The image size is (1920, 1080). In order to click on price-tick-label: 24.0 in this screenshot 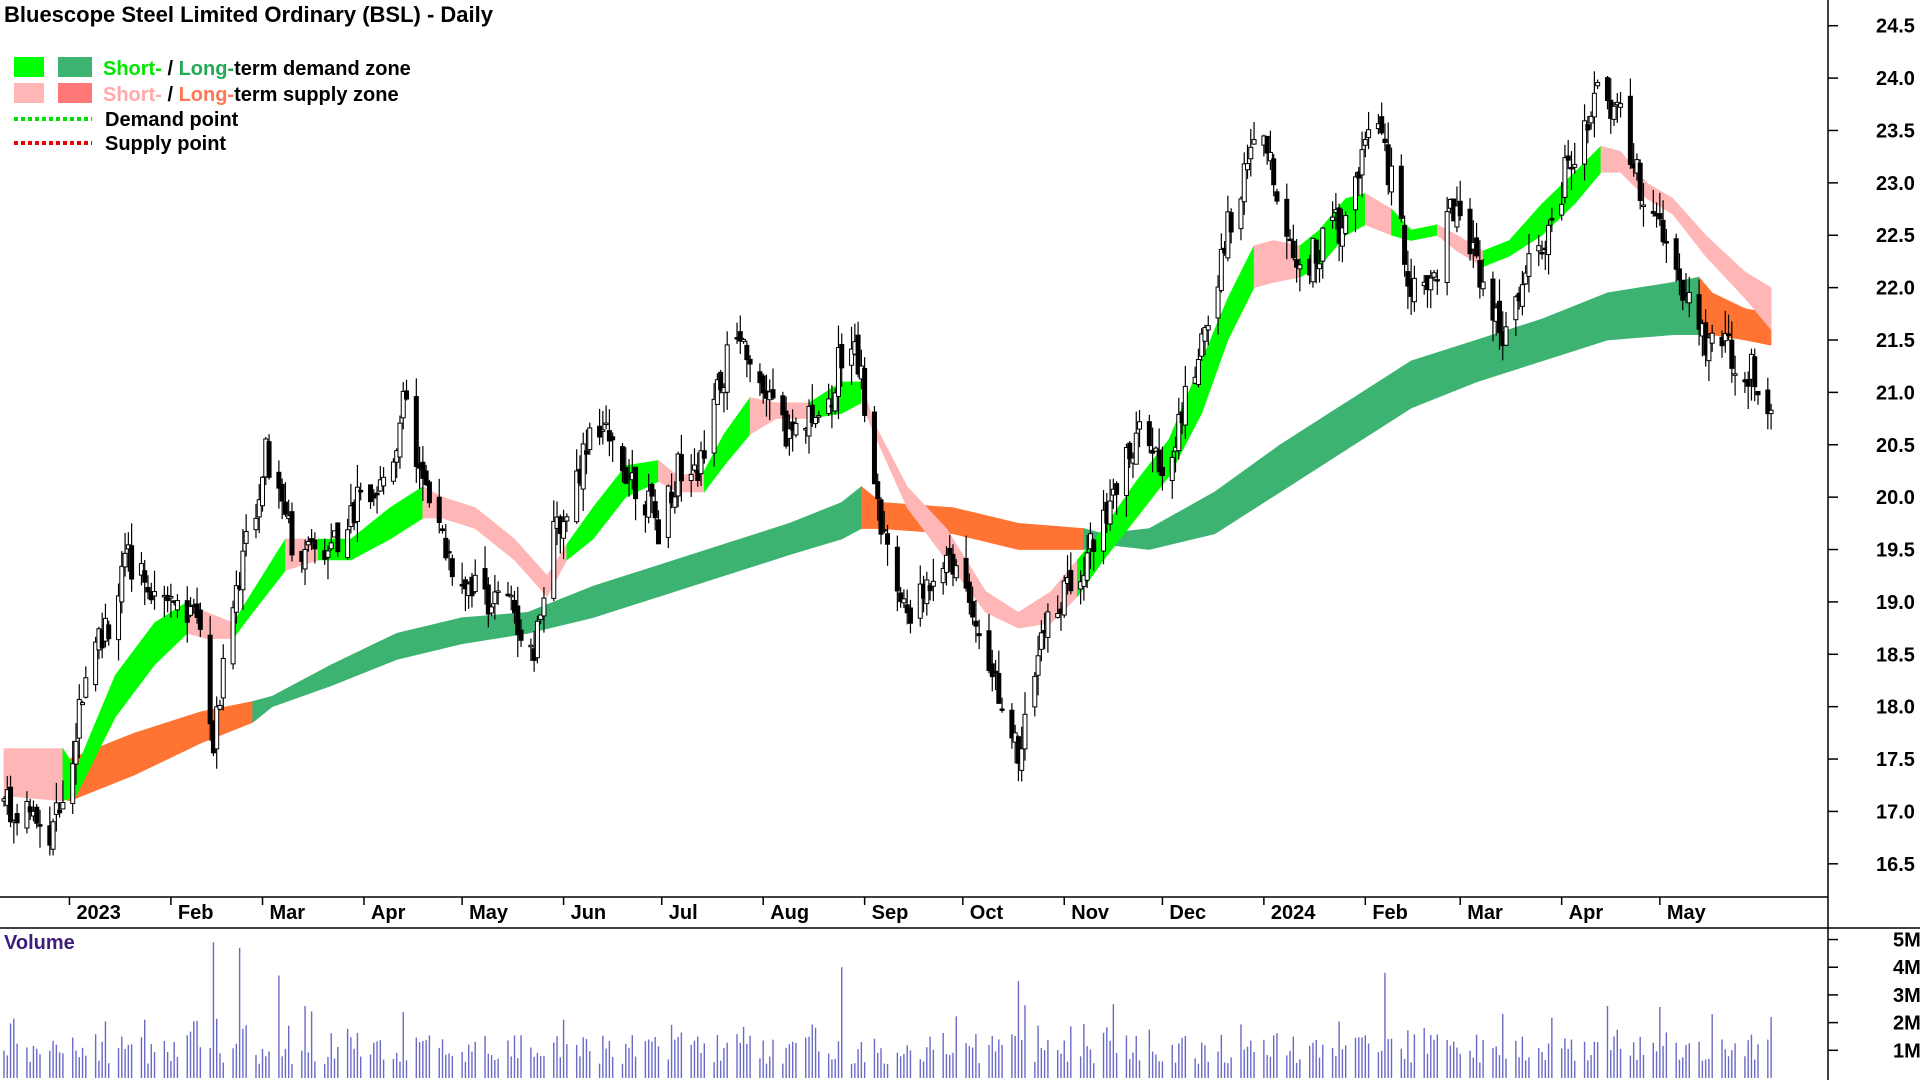, I will do `click(1895, 79)`.